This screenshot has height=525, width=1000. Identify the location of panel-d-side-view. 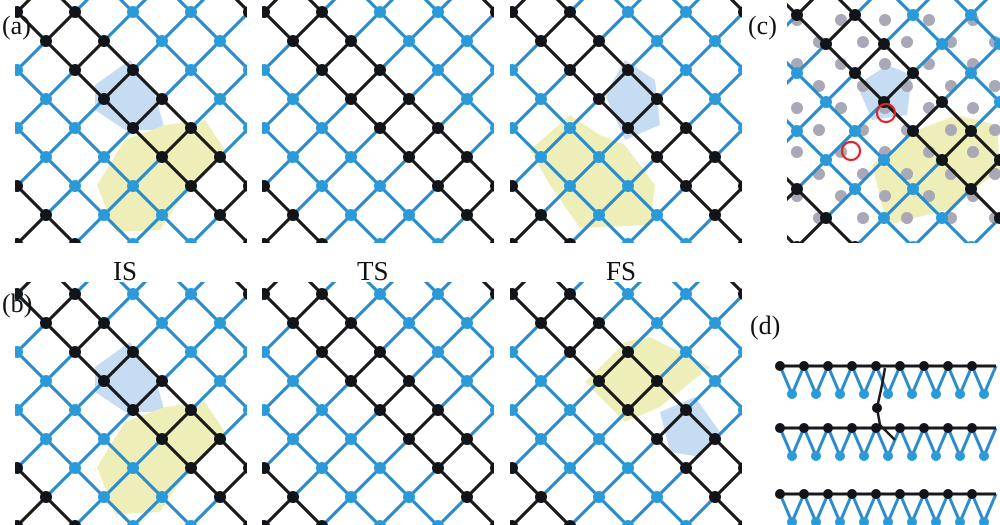
(886, 443).